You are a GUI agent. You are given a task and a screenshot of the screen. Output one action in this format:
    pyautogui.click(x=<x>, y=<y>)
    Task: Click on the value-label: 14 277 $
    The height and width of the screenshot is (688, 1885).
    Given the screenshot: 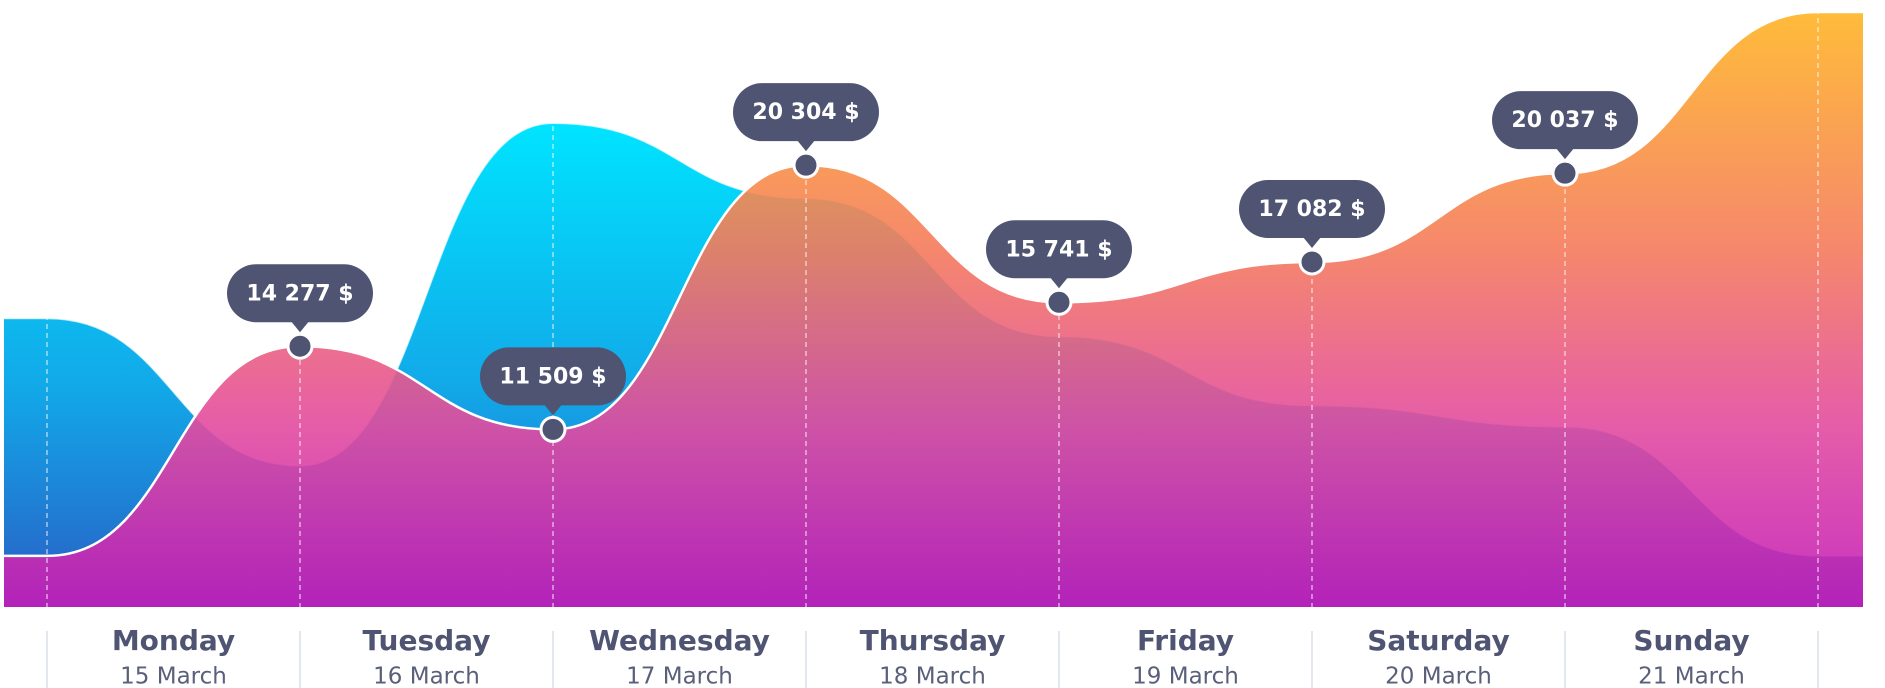 What is the action you would take?
    pyautogui.click(x=299, y=293)
    